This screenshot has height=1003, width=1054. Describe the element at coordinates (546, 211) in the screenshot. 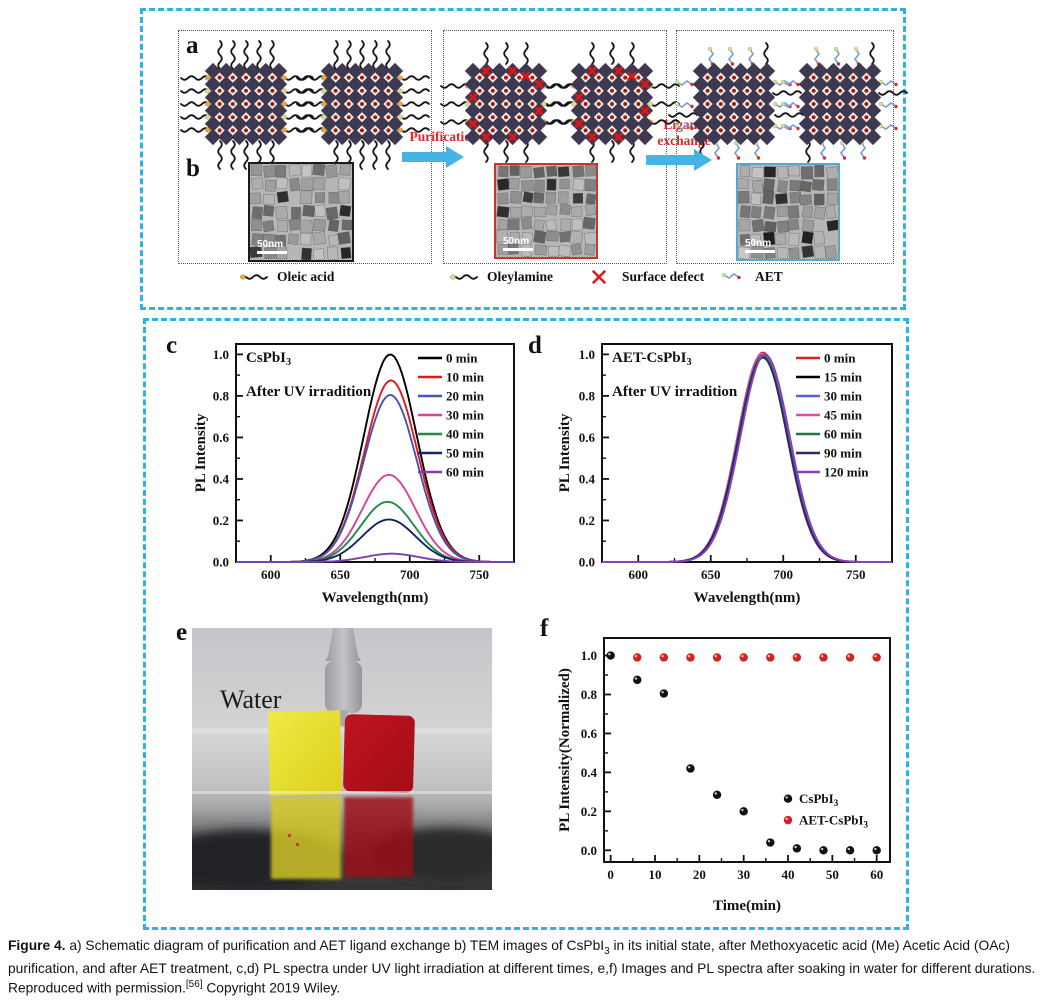

I see `tem-image-purified: 50nm` at that location.